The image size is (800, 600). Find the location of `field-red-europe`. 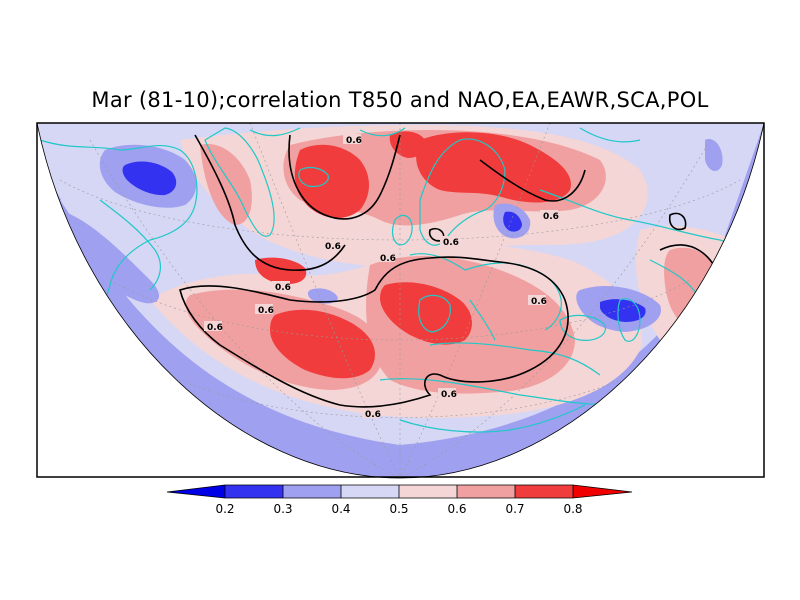

field-red-europe is located at coordinates (426, 313).